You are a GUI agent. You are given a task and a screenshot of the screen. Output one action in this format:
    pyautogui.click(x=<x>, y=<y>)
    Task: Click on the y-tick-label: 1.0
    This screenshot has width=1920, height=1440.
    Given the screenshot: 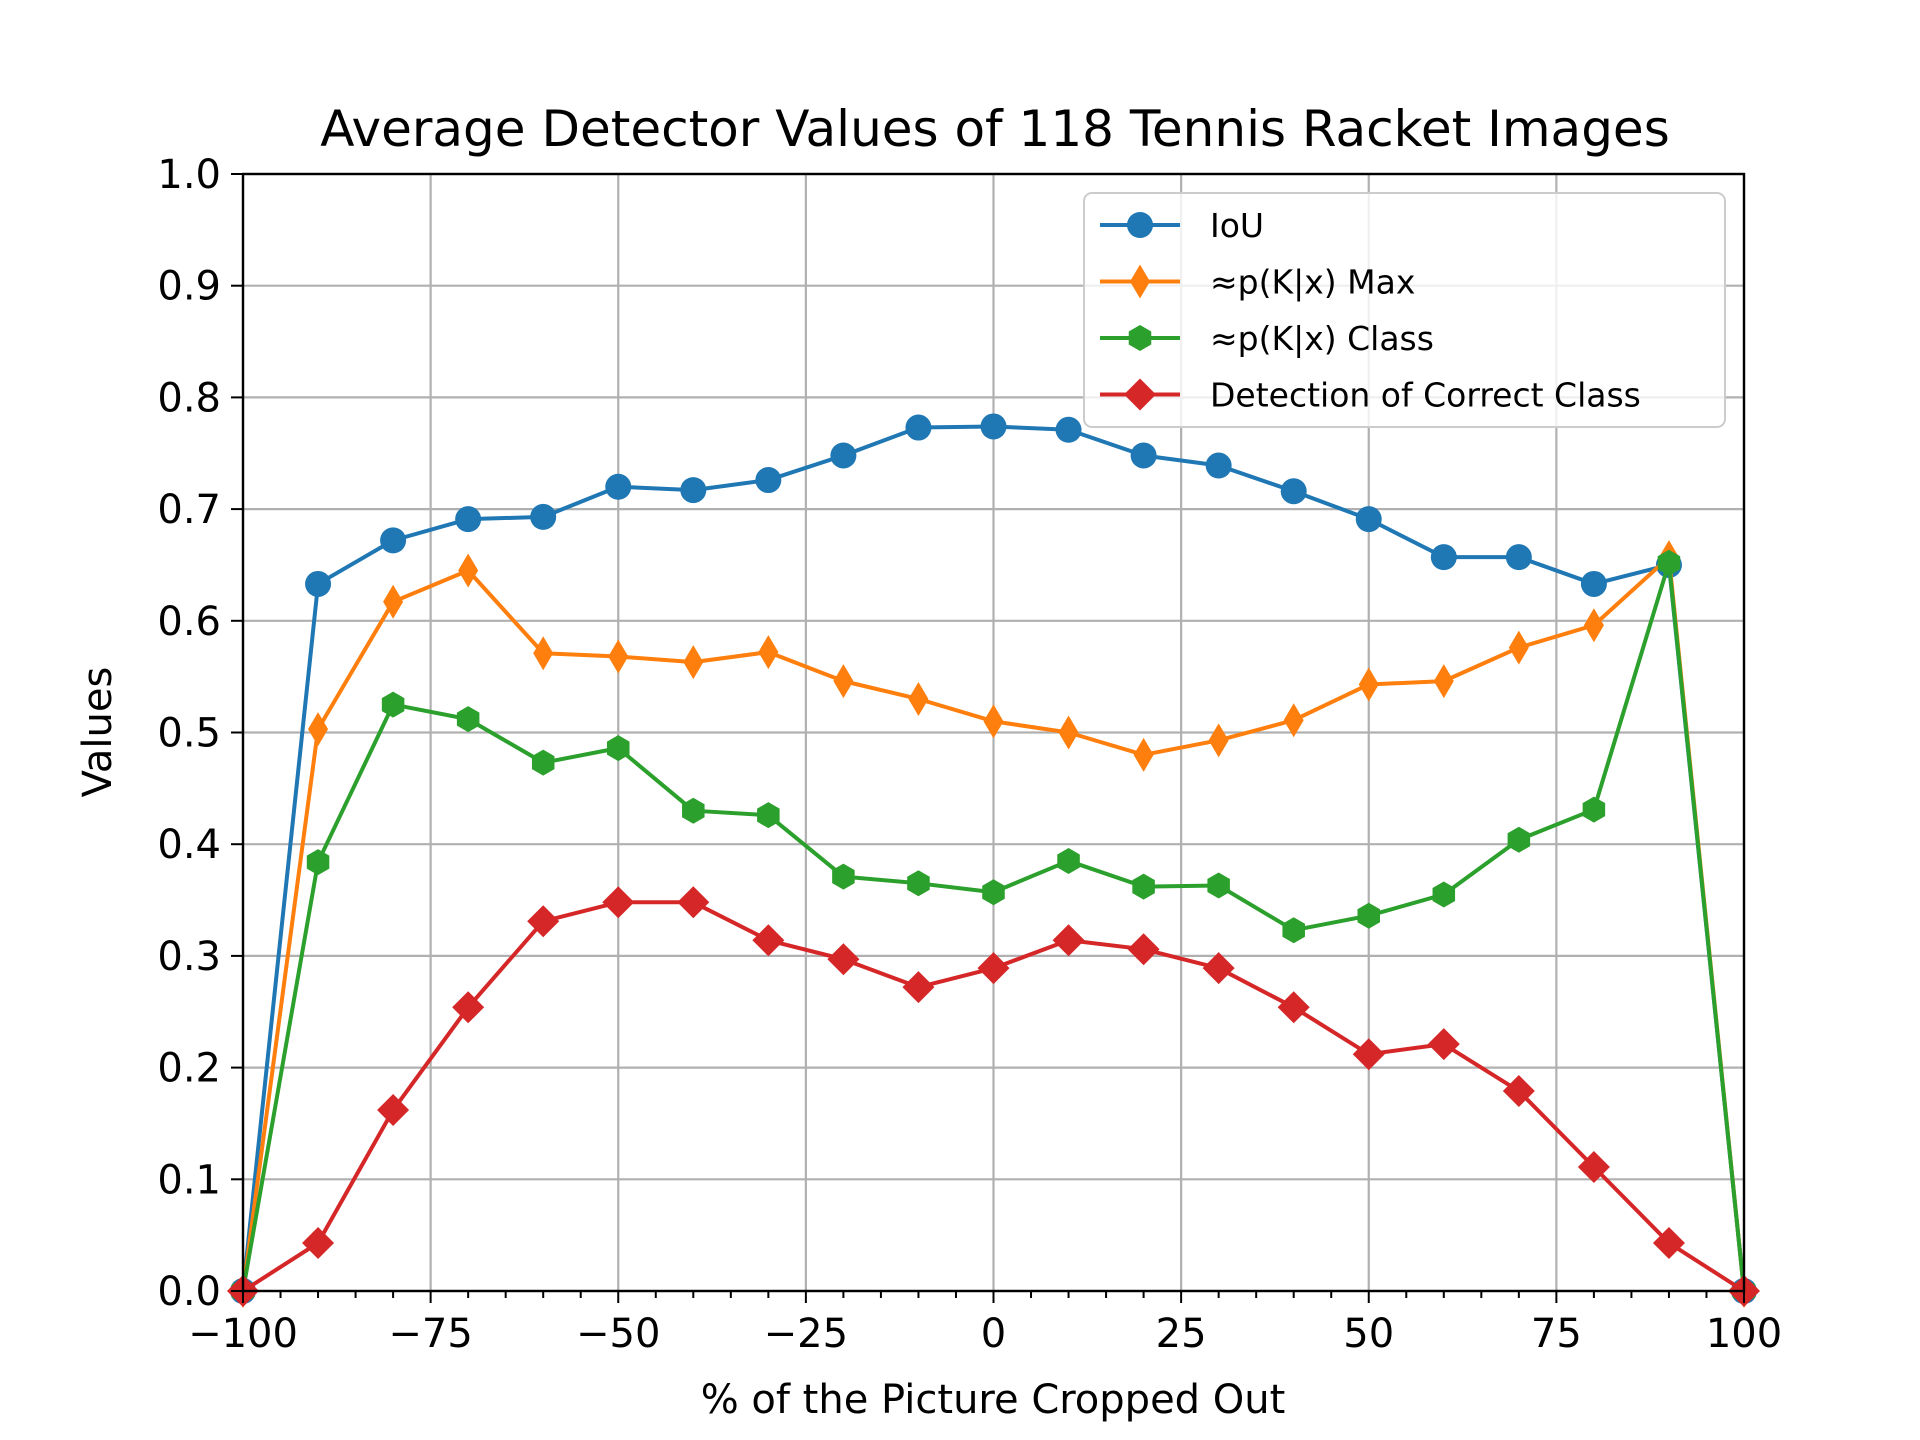 What is the action you would take?
    pyautogui.click(x=189, y=175)
    